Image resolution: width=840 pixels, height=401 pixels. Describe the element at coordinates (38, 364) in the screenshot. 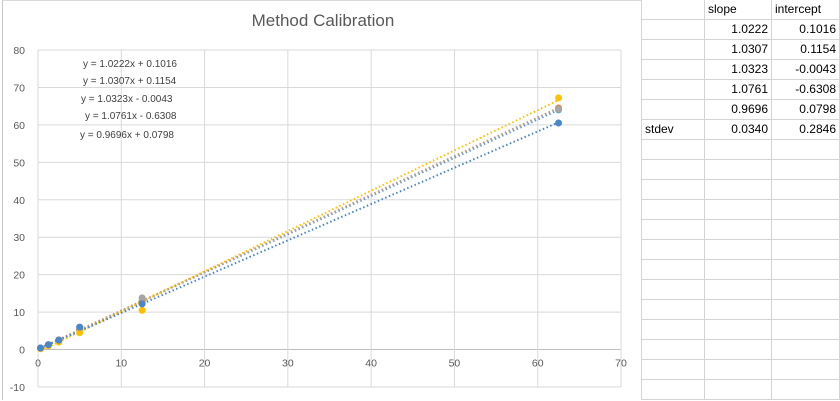

I see `x-tick-label: 0` at that location.